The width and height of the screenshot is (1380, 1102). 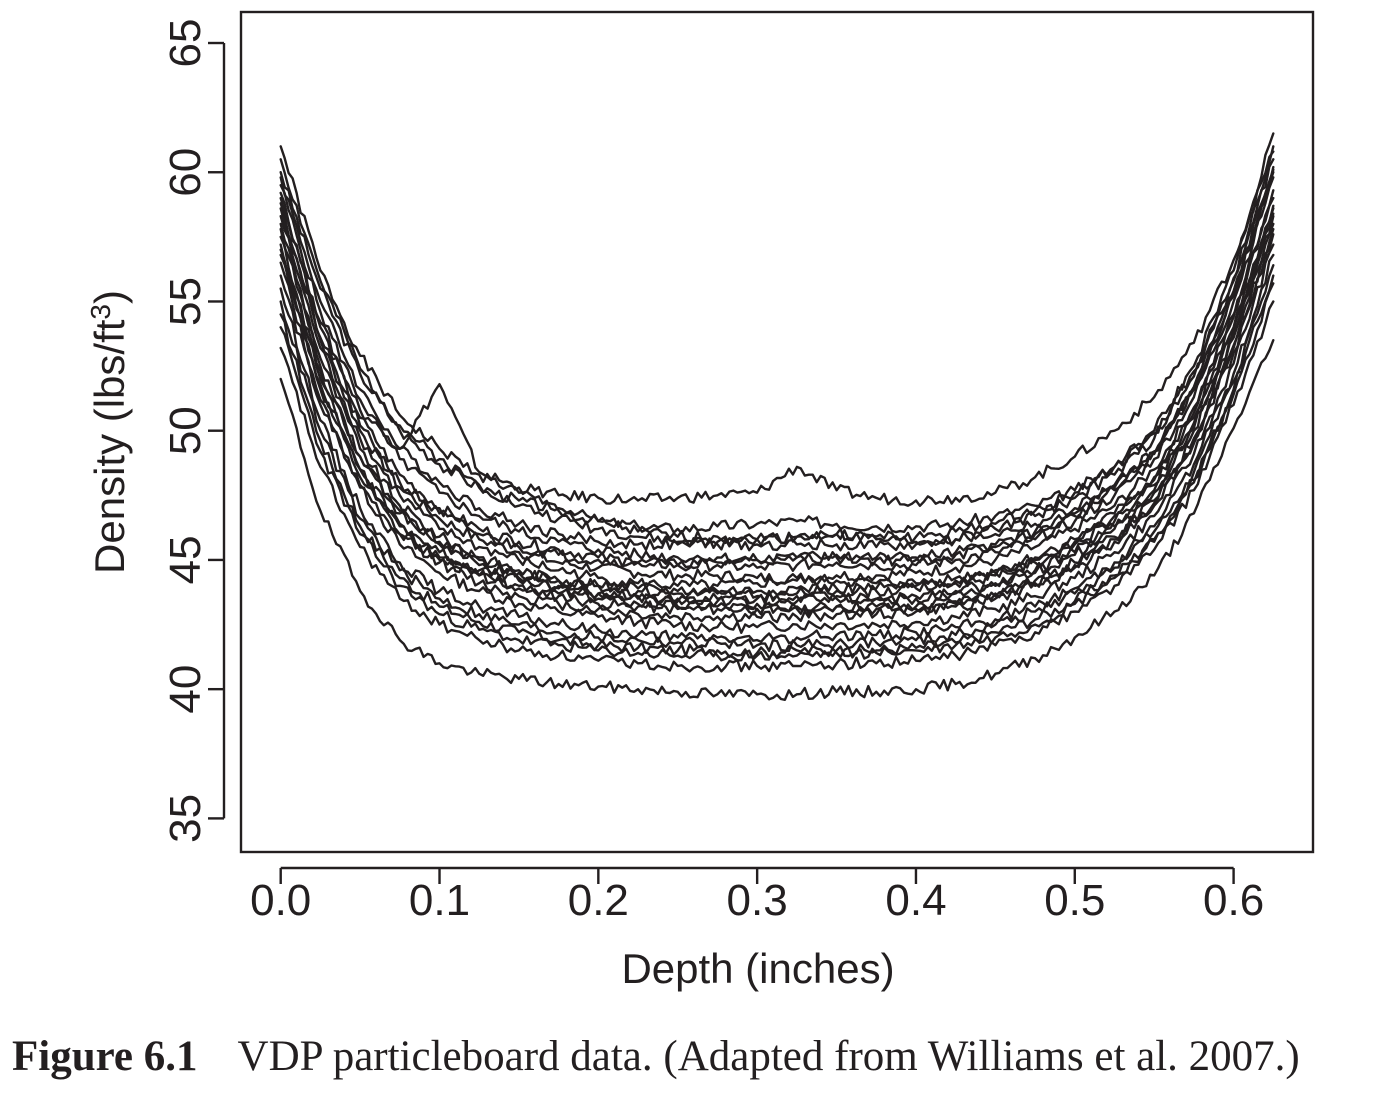 I want to click on y-tick-label: 45, so click(x=185, y=559).